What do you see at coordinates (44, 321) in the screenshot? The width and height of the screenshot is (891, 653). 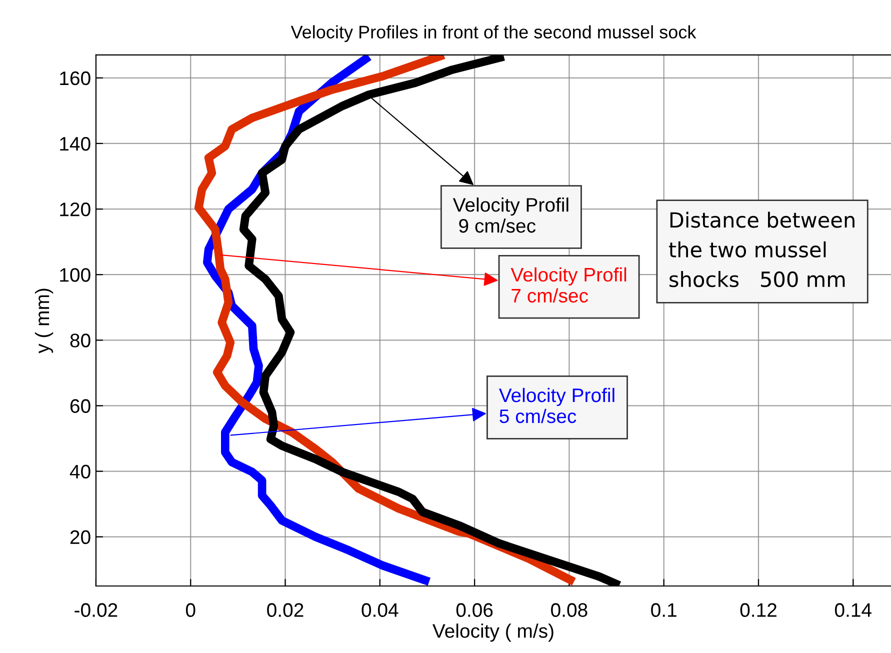 I see `y-axis-title: y ( mm)` at bounding box center [44, 321].